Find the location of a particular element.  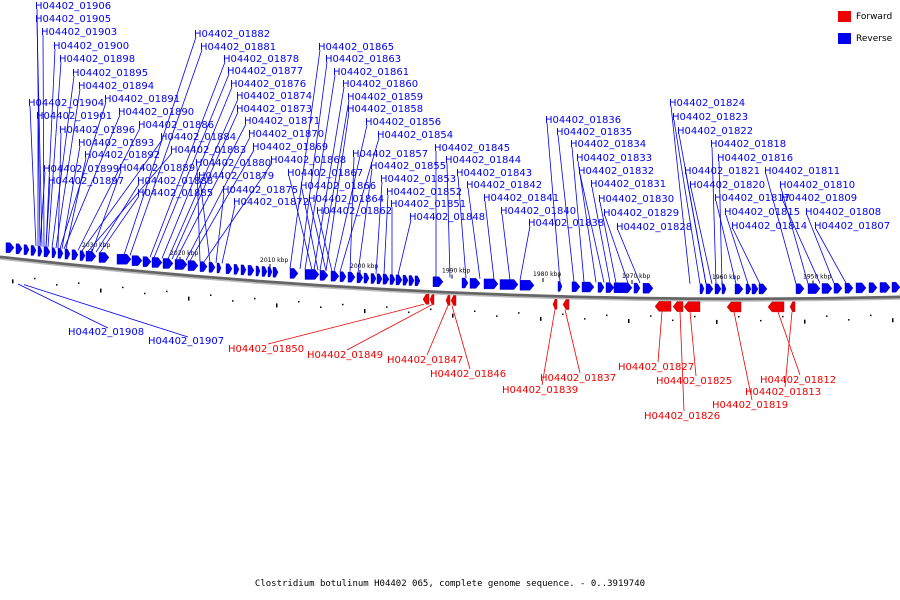

reverse-gene-label: H04402_01870 is located at coordinates (286, 134).